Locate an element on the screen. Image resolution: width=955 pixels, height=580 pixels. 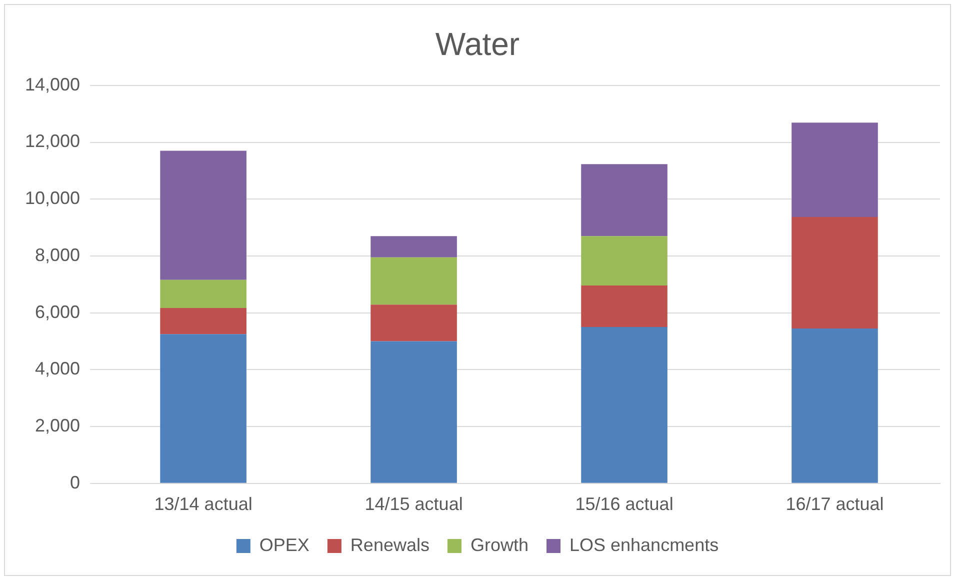
chart-title: Water is located at coordinates (477, 44).